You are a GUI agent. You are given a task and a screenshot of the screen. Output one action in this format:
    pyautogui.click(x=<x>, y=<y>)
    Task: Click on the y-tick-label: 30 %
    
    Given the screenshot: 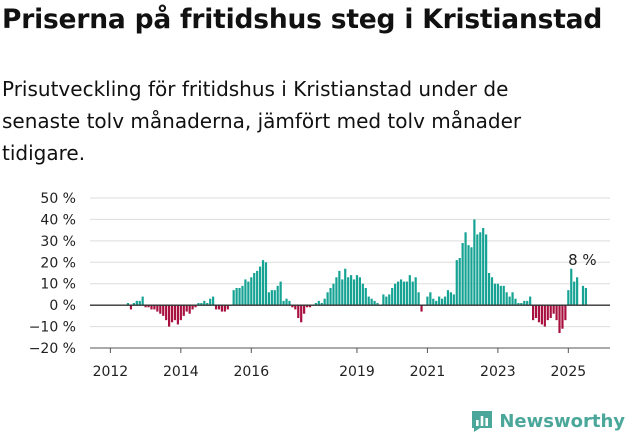 What is the action you would take?
    pyautogui.click(x=58, y=242)
    